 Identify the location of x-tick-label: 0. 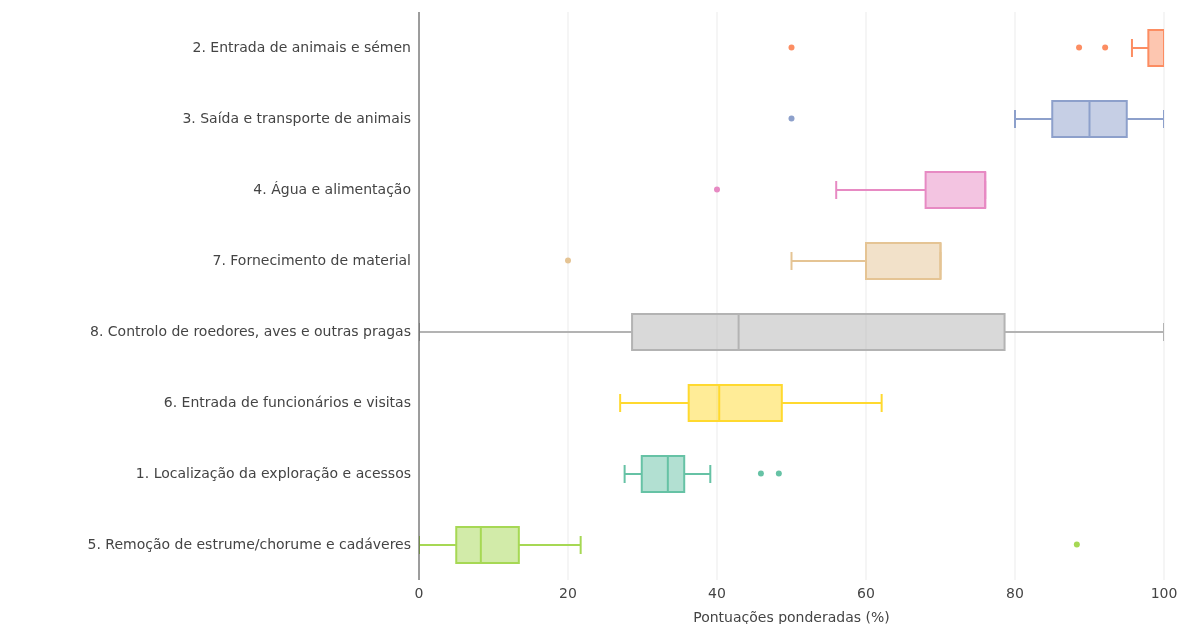
(419, 592).